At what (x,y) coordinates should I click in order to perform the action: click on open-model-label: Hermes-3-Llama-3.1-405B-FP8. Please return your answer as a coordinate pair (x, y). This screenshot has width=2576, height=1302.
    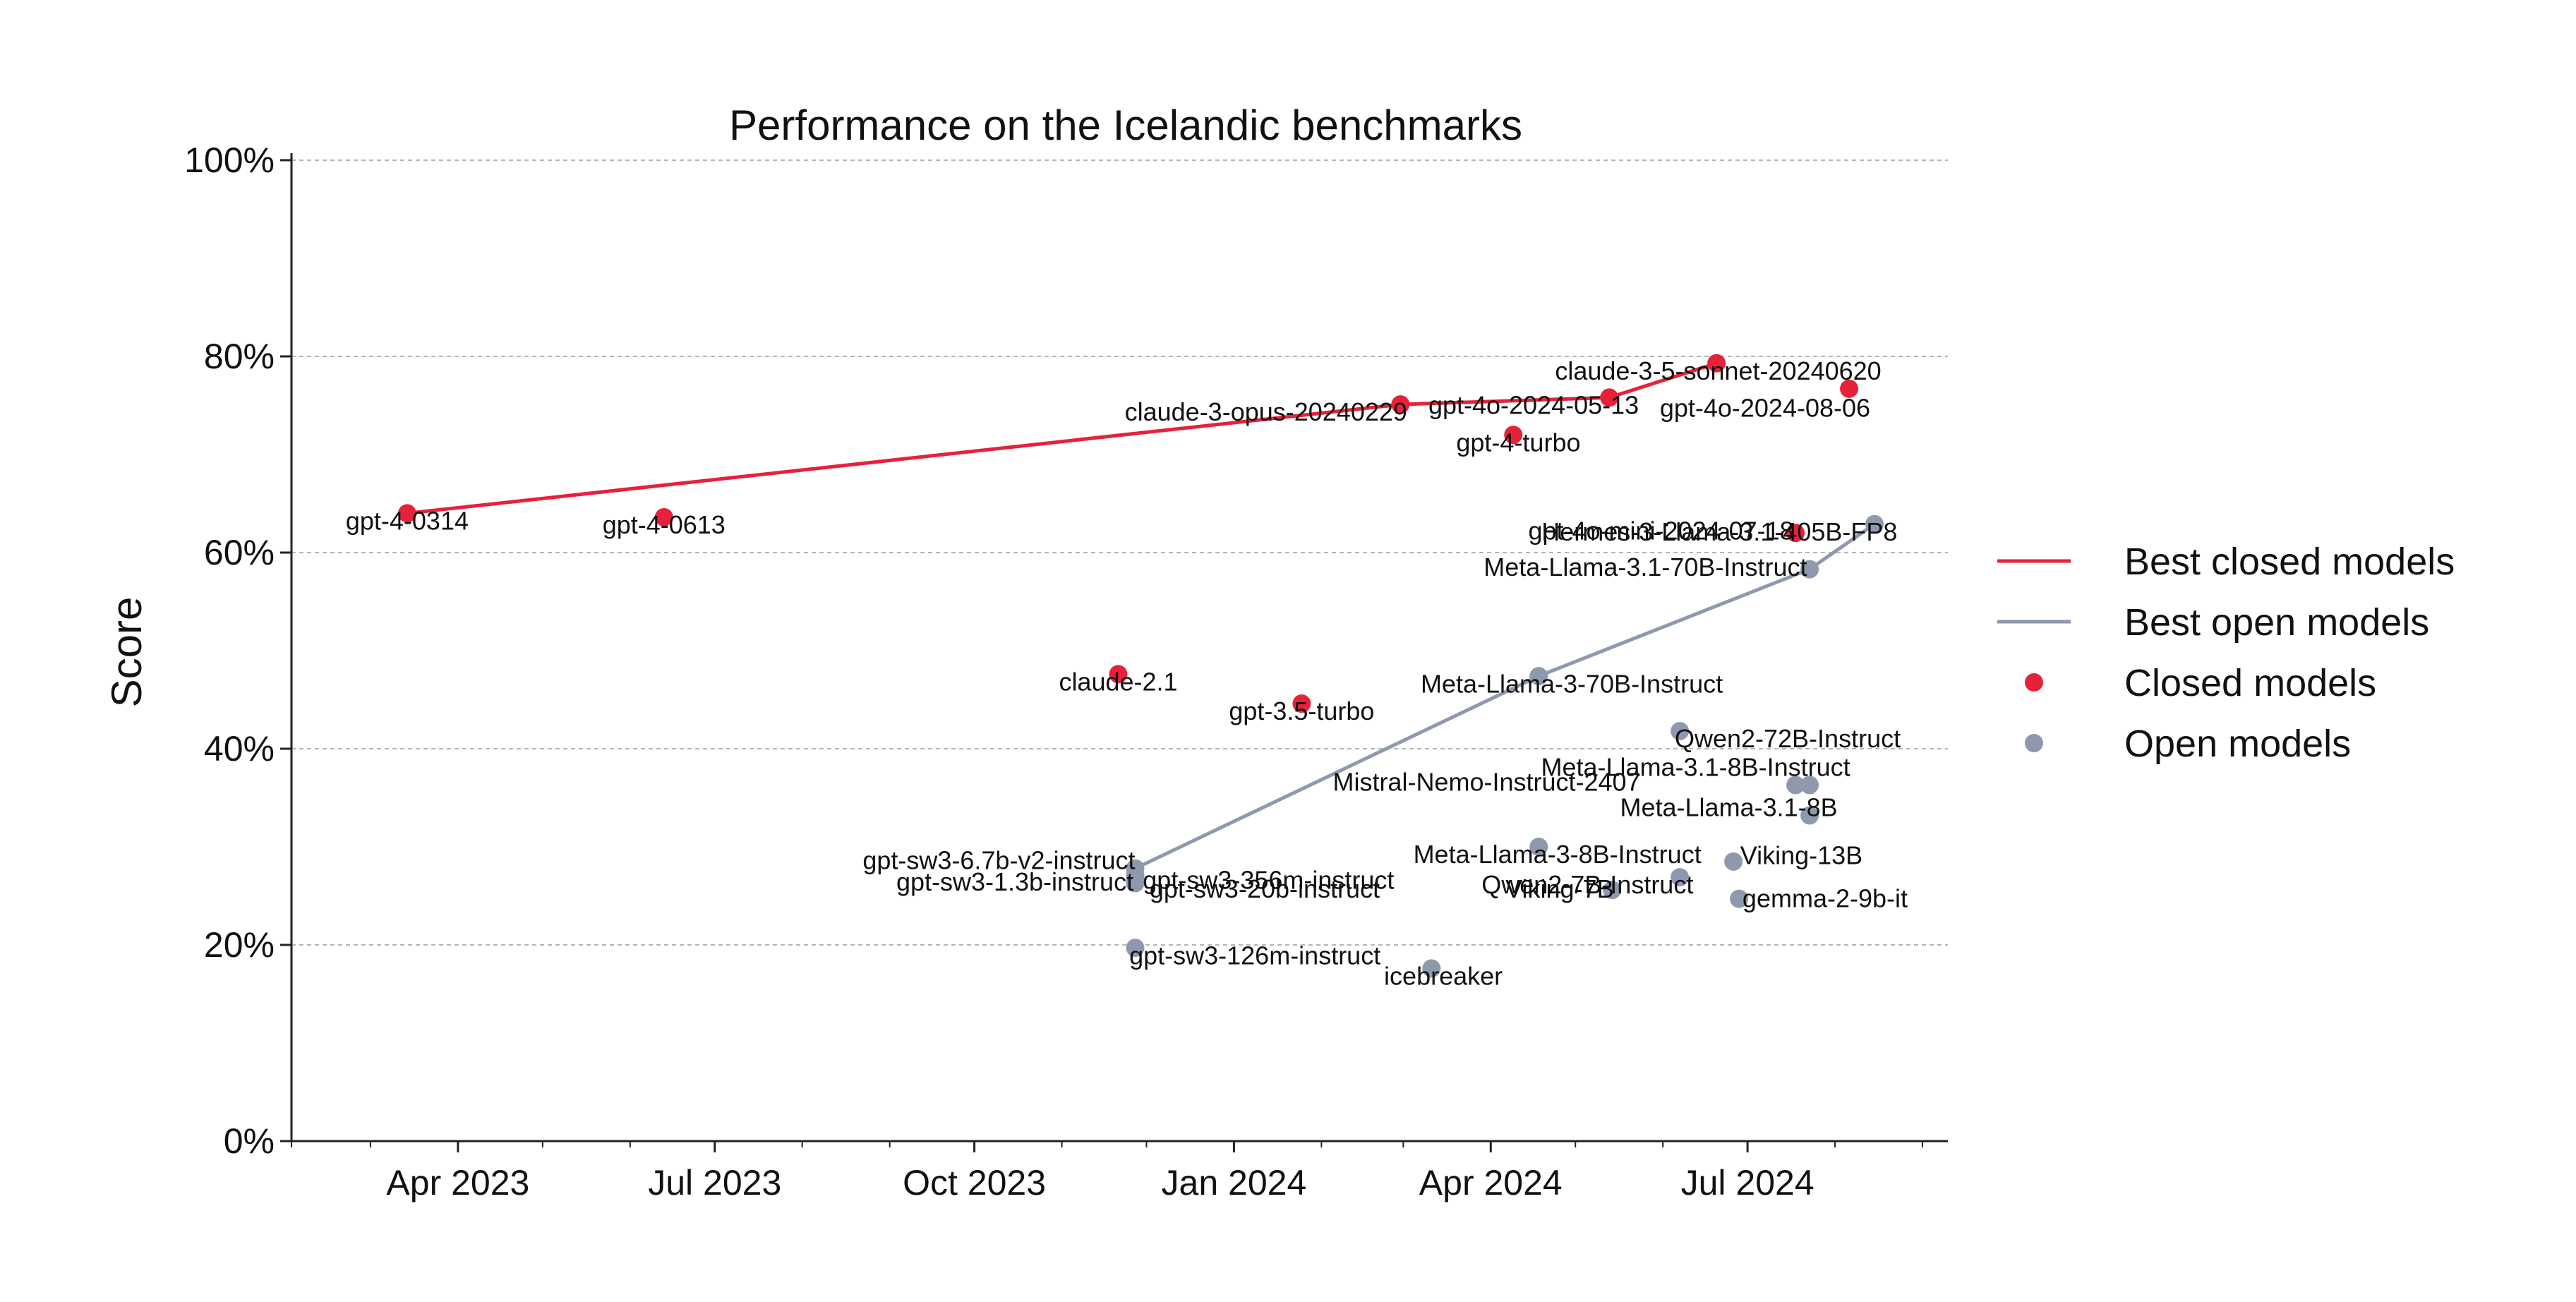
    Looking at the image, I should click on (1719, 531).